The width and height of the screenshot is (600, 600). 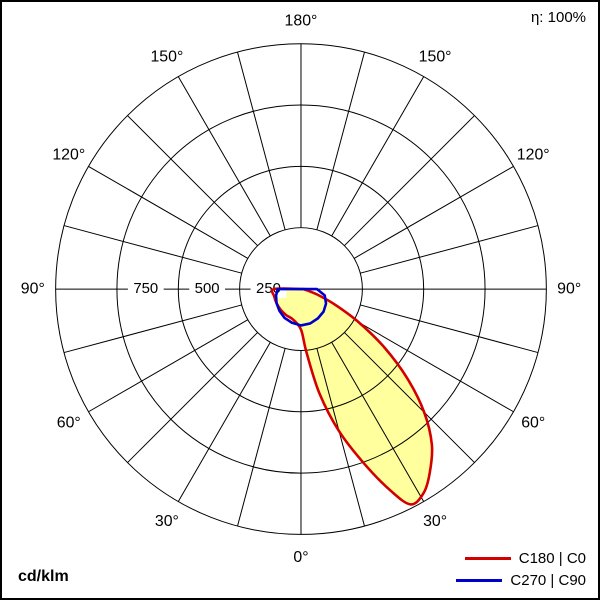 I want to click on legend-line-blue, so click(x=479, y=580).